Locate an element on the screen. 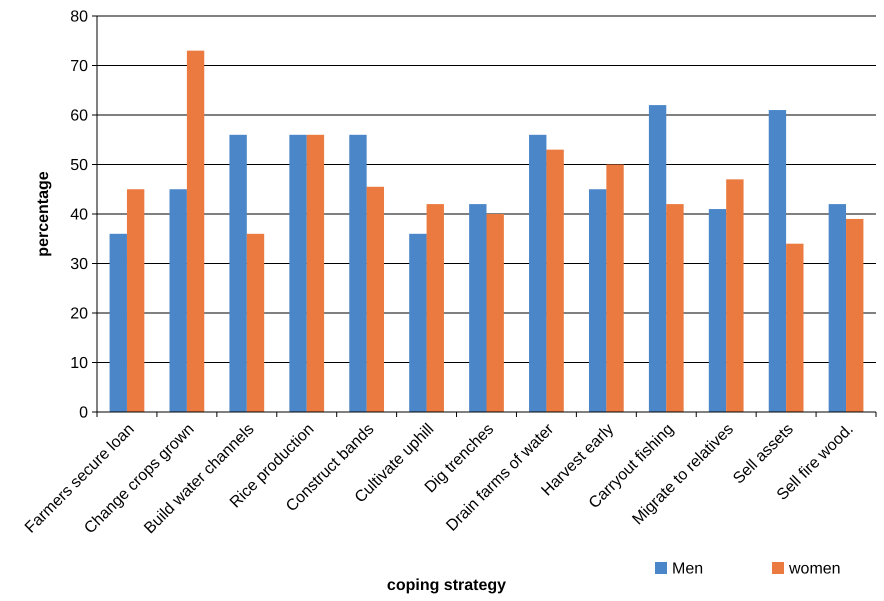 Image resolution: width=884 pixels, height=601 pixels. x-axis-title: coping strategy is located at coordinates (446, 585).